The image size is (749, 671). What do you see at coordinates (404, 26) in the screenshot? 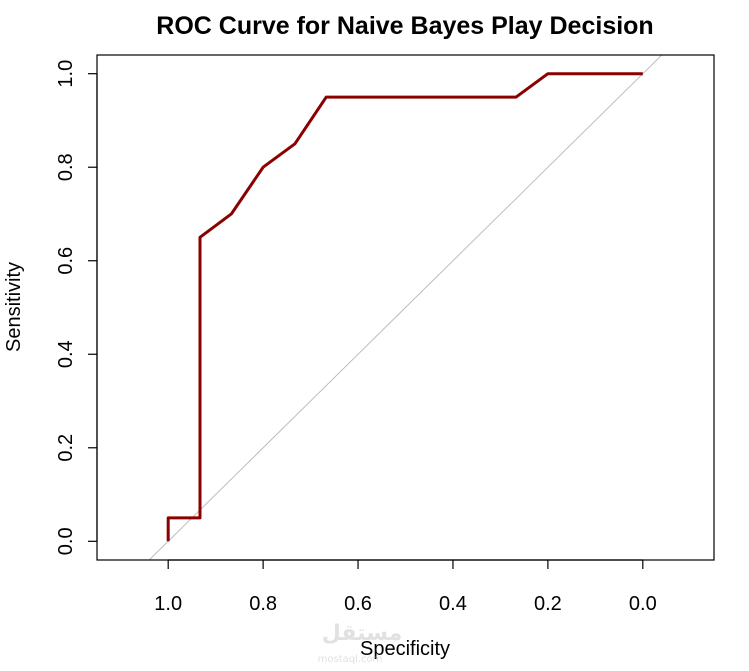
I see `chart-title: ROC Curve for Naive Bayes Play Decision` at bounding box center [404, 26].